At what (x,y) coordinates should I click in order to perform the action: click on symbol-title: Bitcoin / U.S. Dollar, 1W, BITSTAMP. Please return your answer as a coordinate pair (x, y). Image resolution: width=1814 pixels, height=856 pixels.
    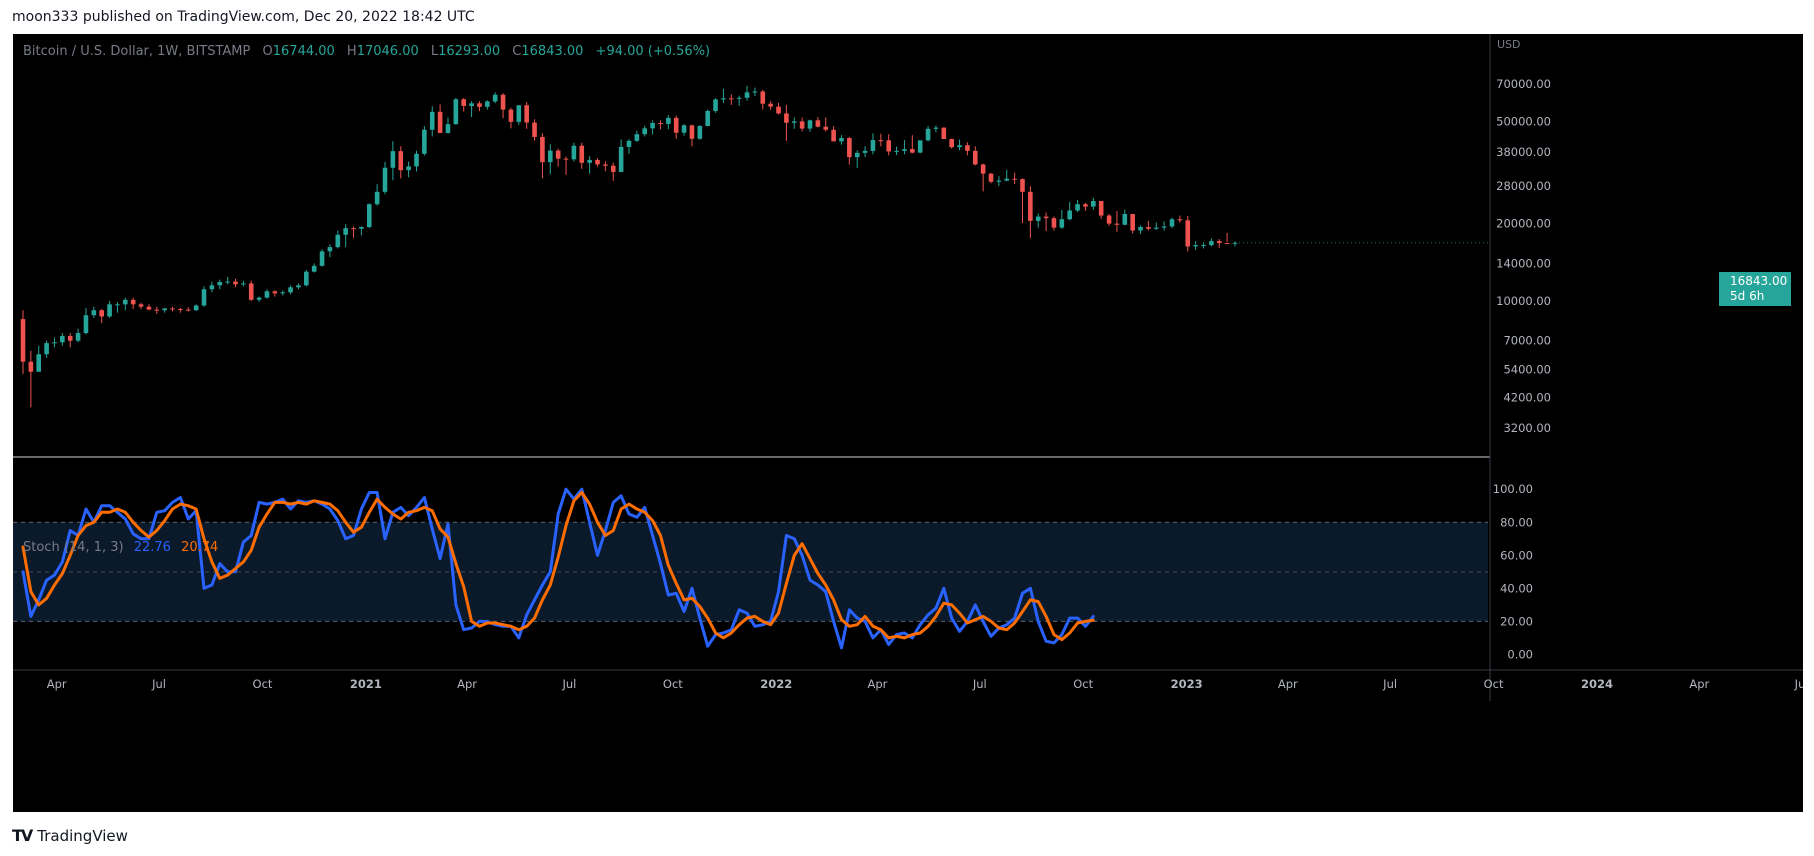
    Looking at the image, I should click on (137, 51).